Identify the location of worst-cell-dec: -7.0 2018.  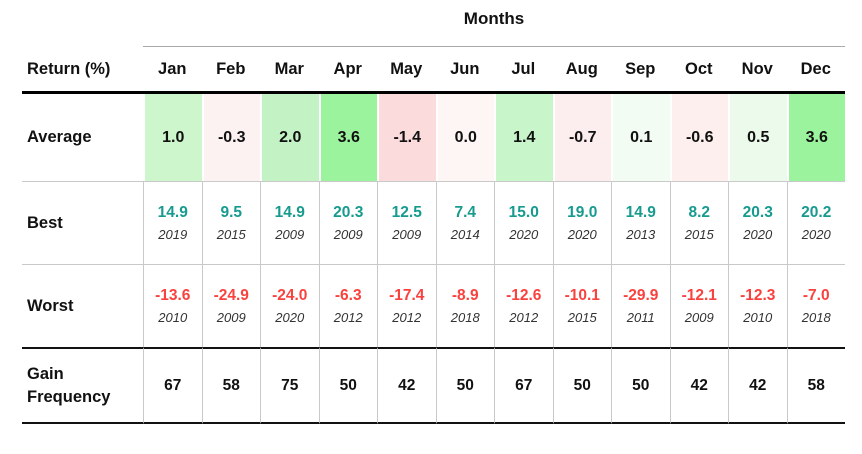
(815, 305).